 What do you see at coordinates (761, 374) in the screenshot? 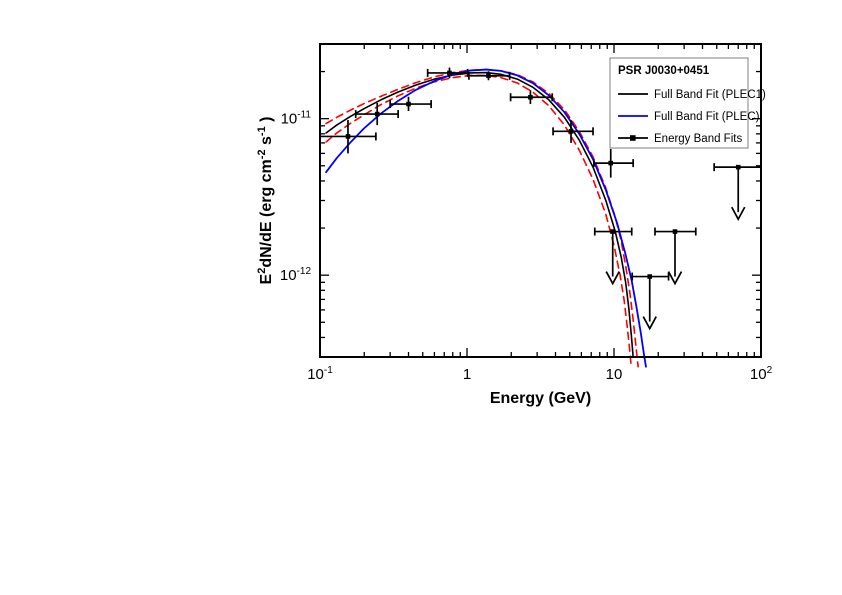
I see `x-tick-label-3: 10²` at bounding box center [761, 374].